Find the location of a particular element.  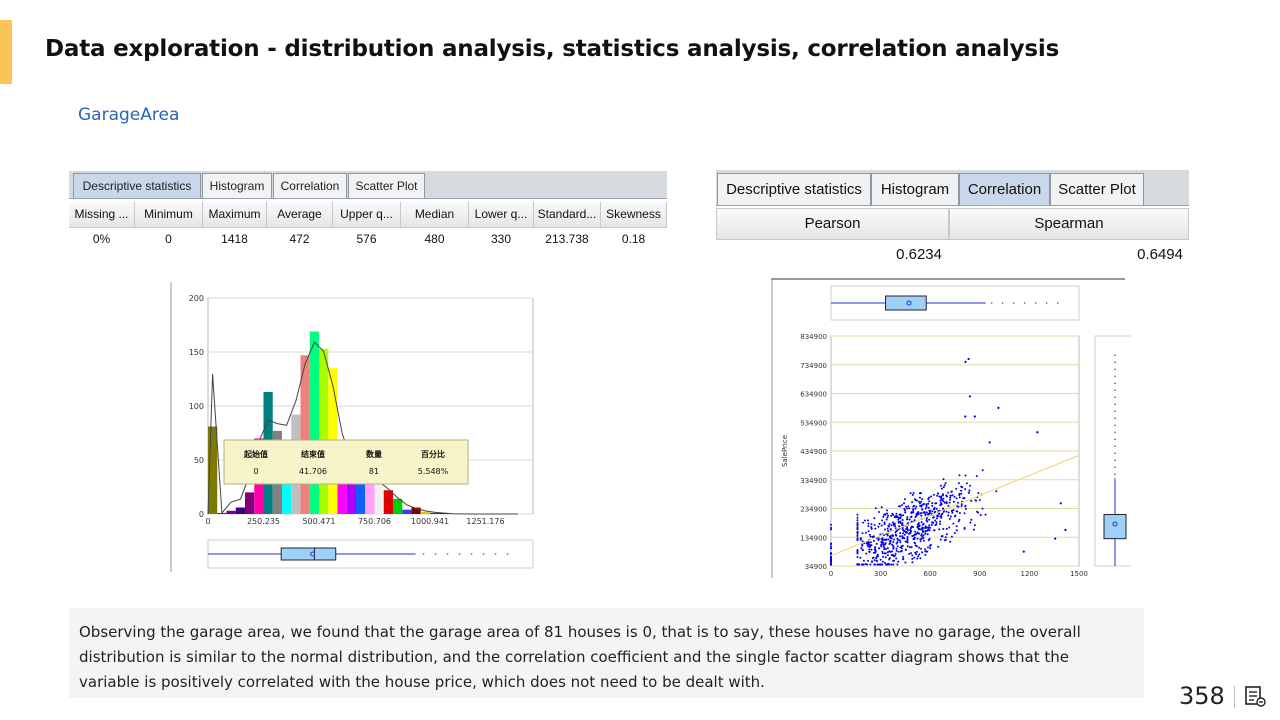

x-tick-label: 500.471 is located at coordinates (318, 521).